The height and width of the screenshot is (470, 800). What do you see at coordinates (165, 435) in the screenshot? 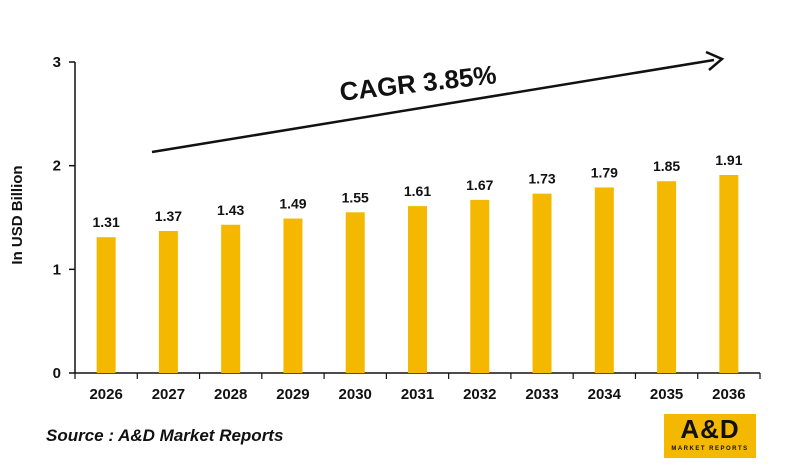
I see `source-note: Source : A&D Market Reports` at bounding box center [165, 435].